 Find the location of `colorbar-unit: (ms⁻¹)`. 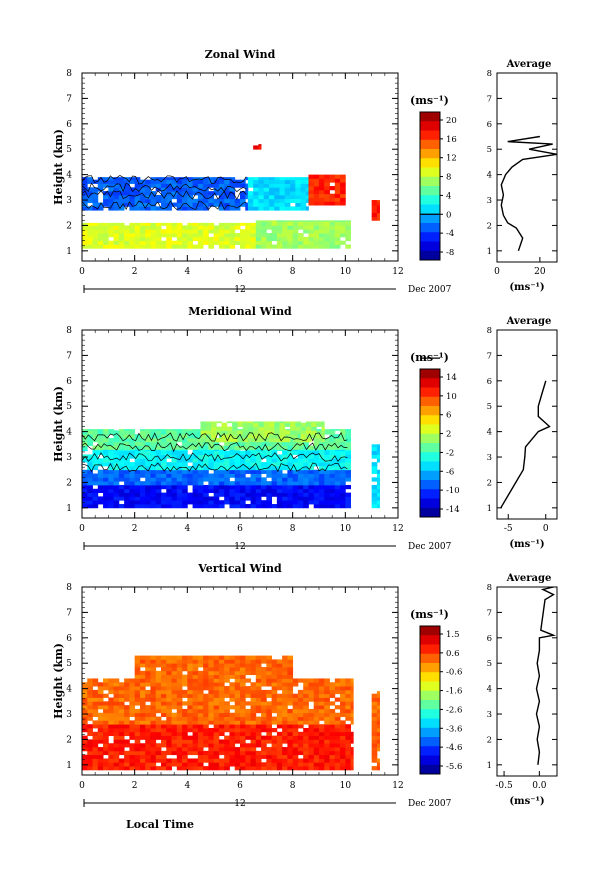

colorbar-unit: (ms⁻¹) is located at coordinates (429, 614).